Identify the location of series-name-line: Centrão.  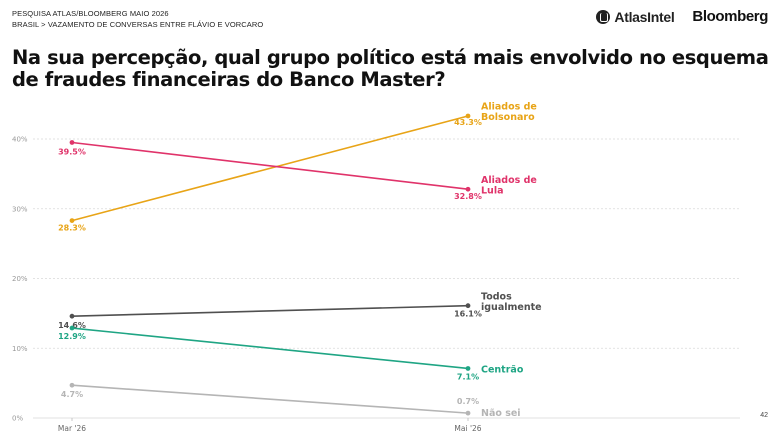
(502, 369).